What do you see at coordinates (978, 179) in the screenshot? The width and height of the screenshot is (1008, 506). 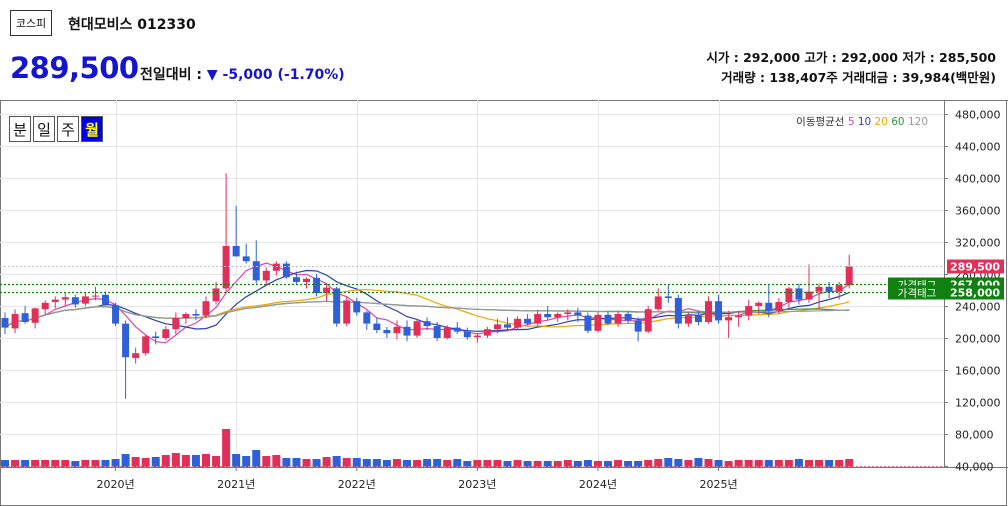 I see `y-tick-label: 400,000` at bounding box center [978, 179].